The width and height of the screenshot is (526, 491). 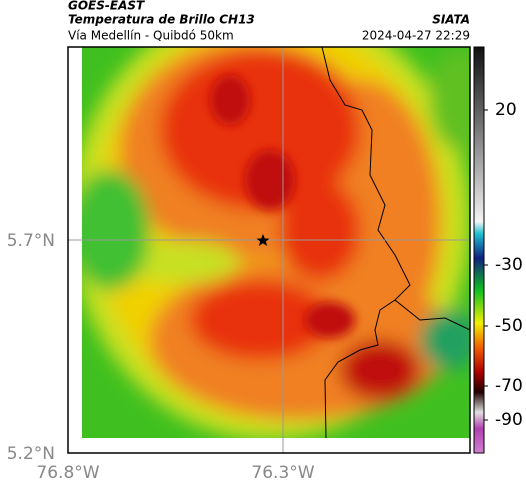 I want to click on lat-label: 5.7°N, so click(x=31, y=241).